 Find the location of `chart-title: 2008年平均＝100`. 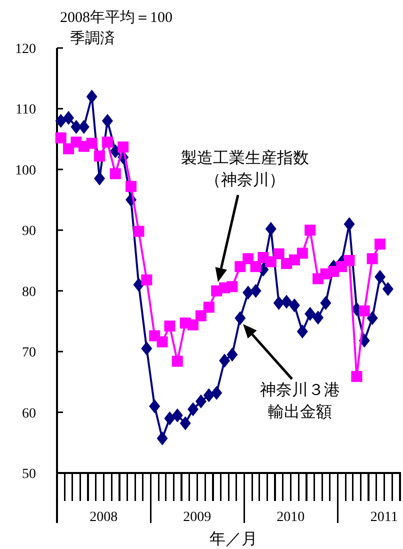

chart-title: 2008年平均＝100 is located at coordinates (116, 17).